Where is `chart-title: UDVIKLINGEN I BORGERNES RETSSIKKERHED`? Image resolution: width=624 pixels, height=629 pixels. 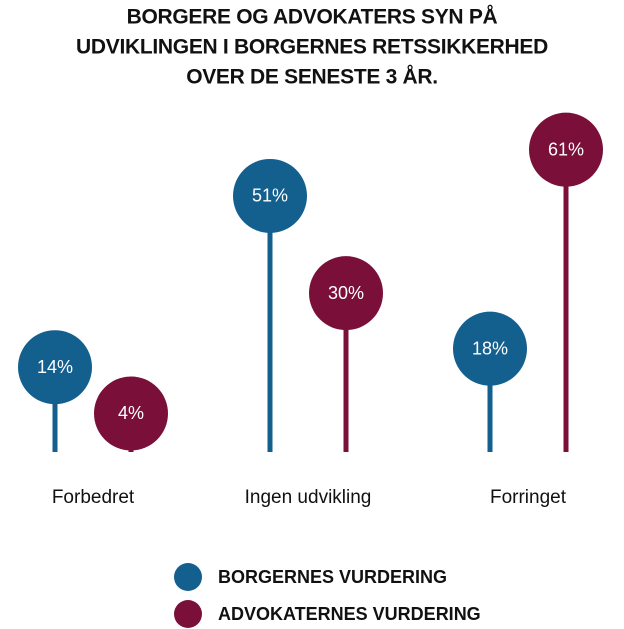 chart-title: UDVIKLINGEN I BORGERNES RETSSIKKERHED is located at coordinates (312, 47).